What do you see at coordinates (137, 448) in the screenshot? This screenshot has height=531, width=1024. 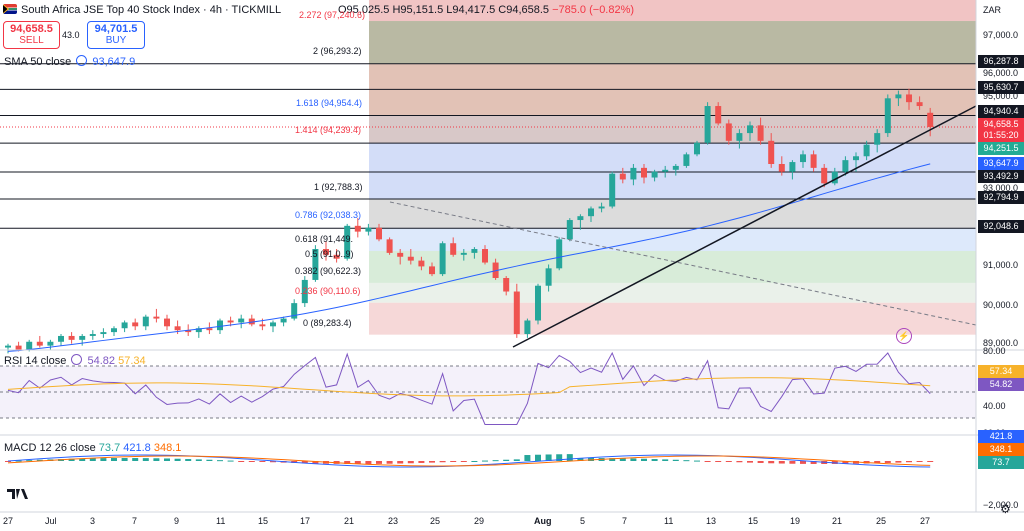 I see `macd-line-value: 421.8` at bounding box center [137, 448].